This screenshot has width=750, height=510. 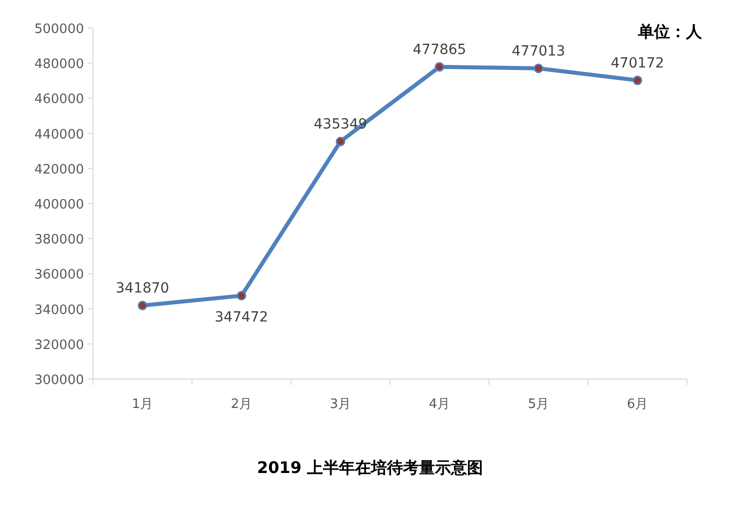 What do you see at coordinates (341, 404) in the screenshot?
I see `x-tick-label: 3月` at bounding box center [341, 404].